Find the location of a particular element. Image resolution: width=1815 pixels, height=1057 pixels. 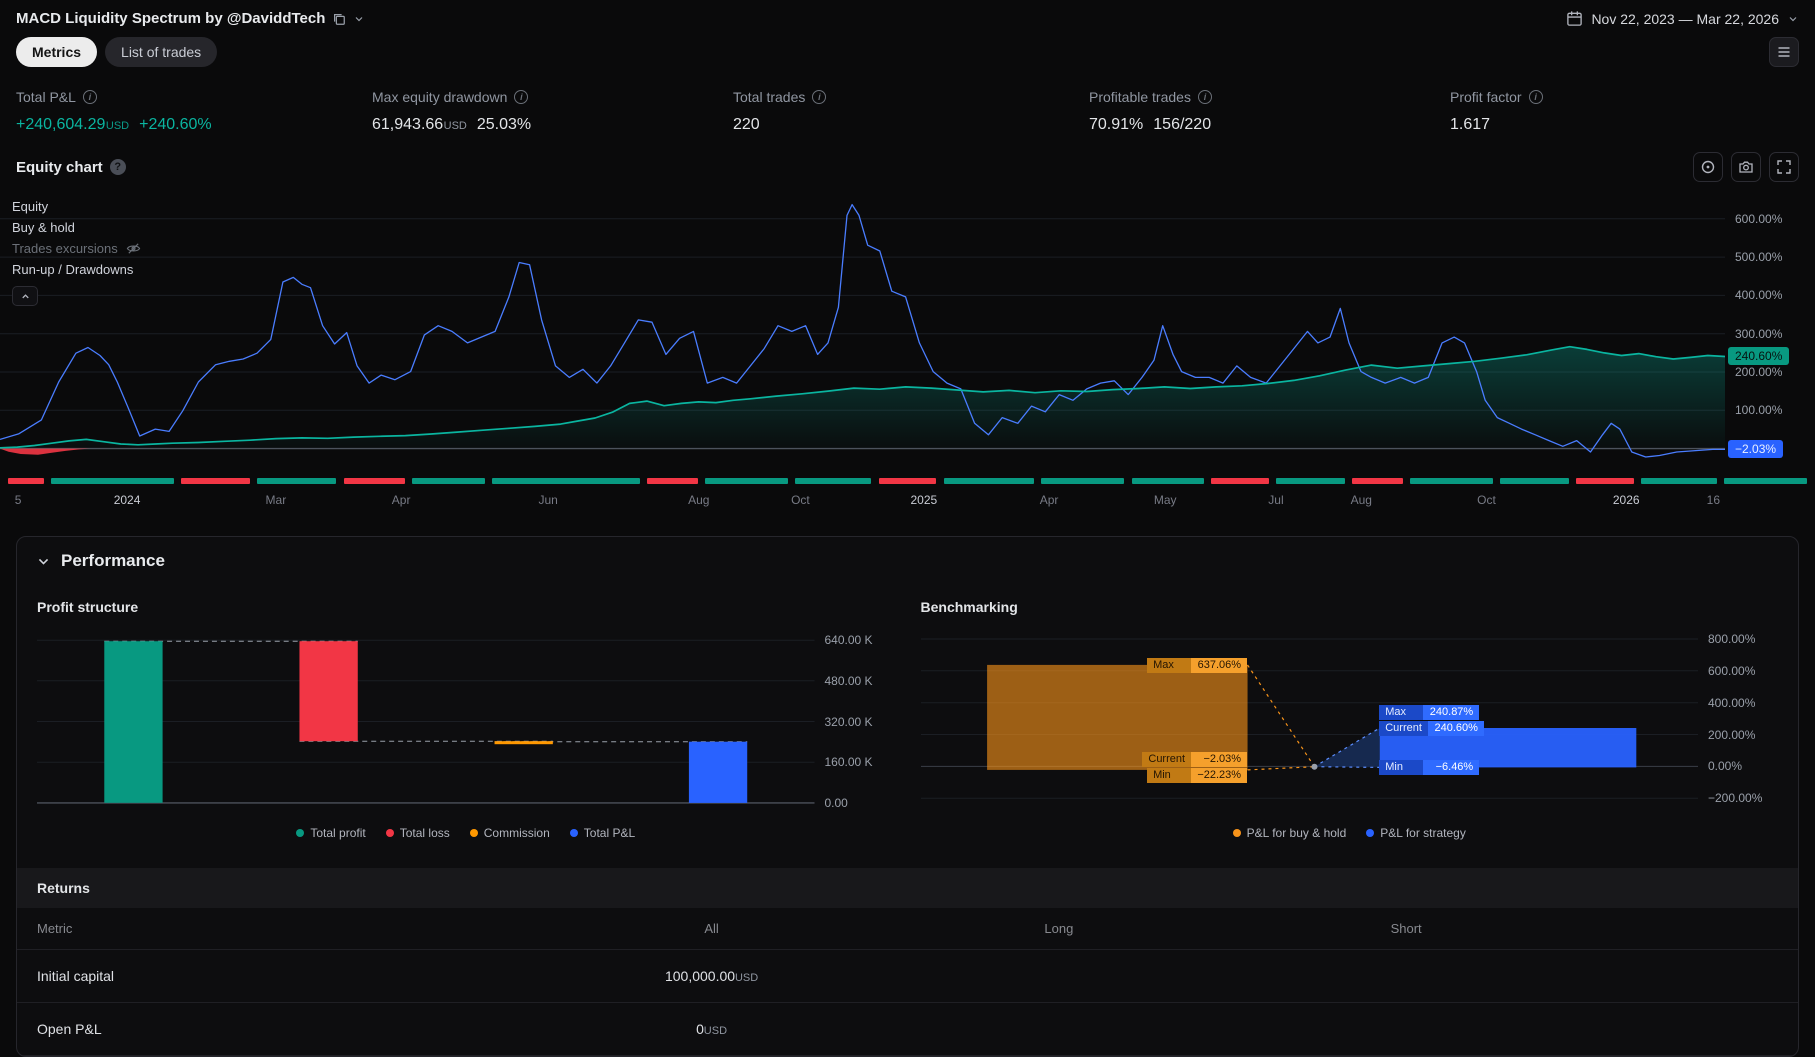

metric-profit-factor: Profit factor i 1.617 is located at coordinates (1624, 111).